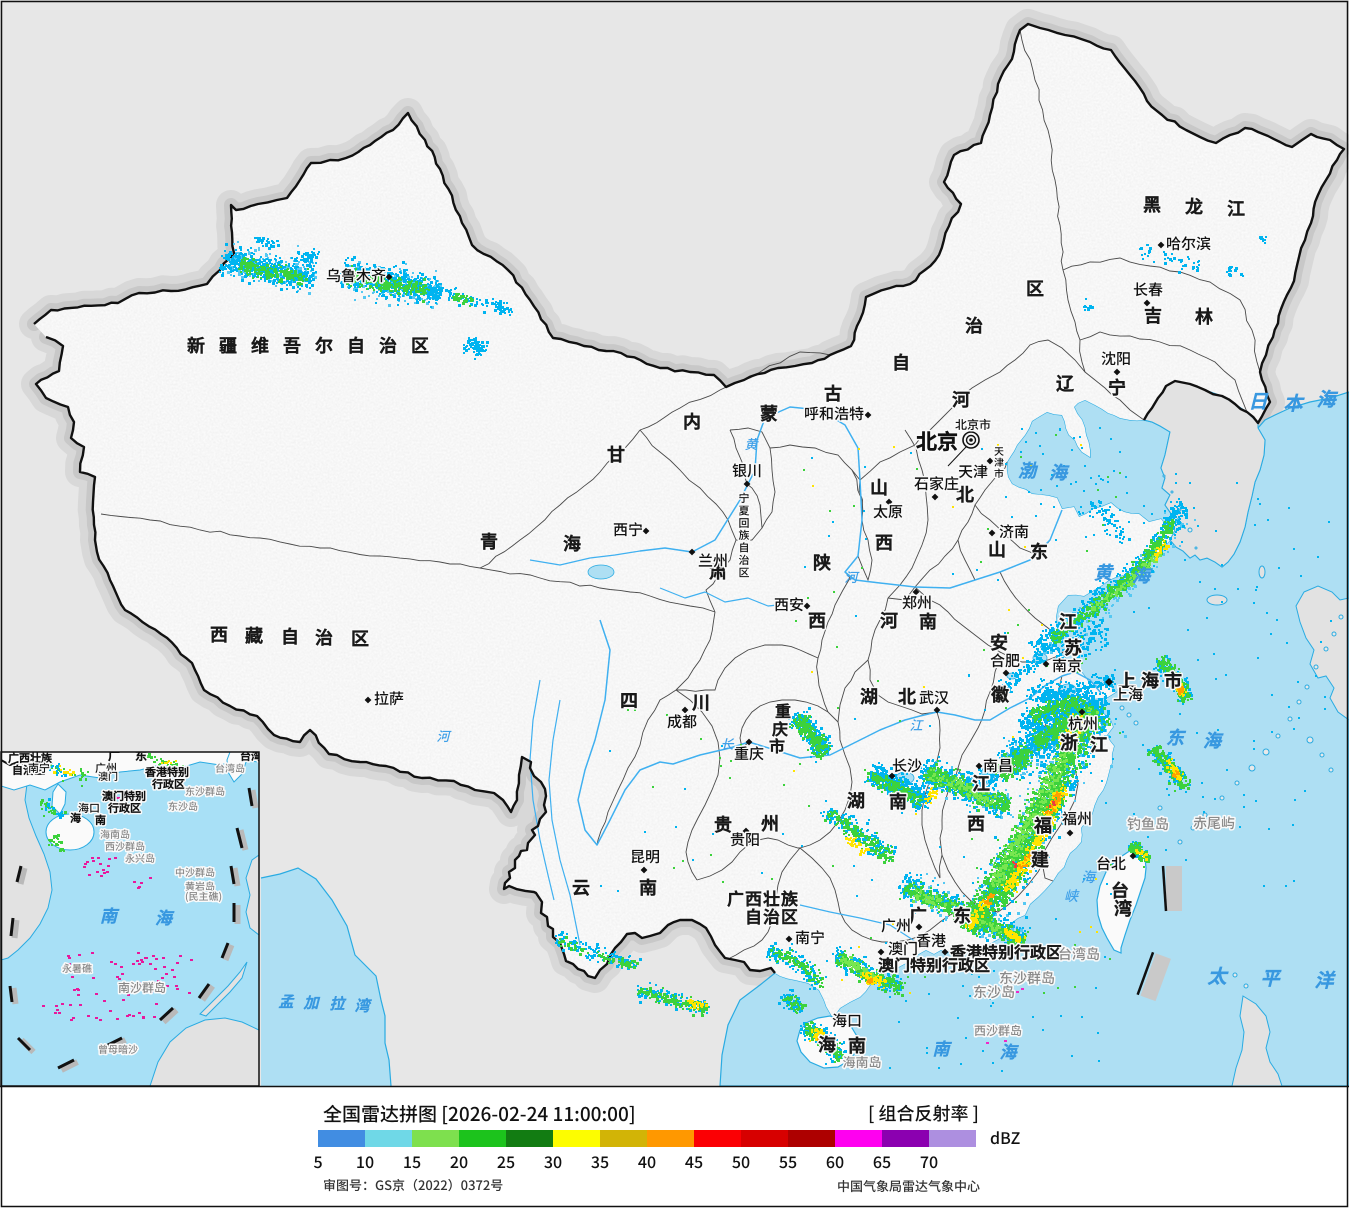 This screenshot has width=1349, height=1208. Describe the element at coordinates (125, 845) in the screenshot. I see `svg-text: 西沙群岛` at that location.